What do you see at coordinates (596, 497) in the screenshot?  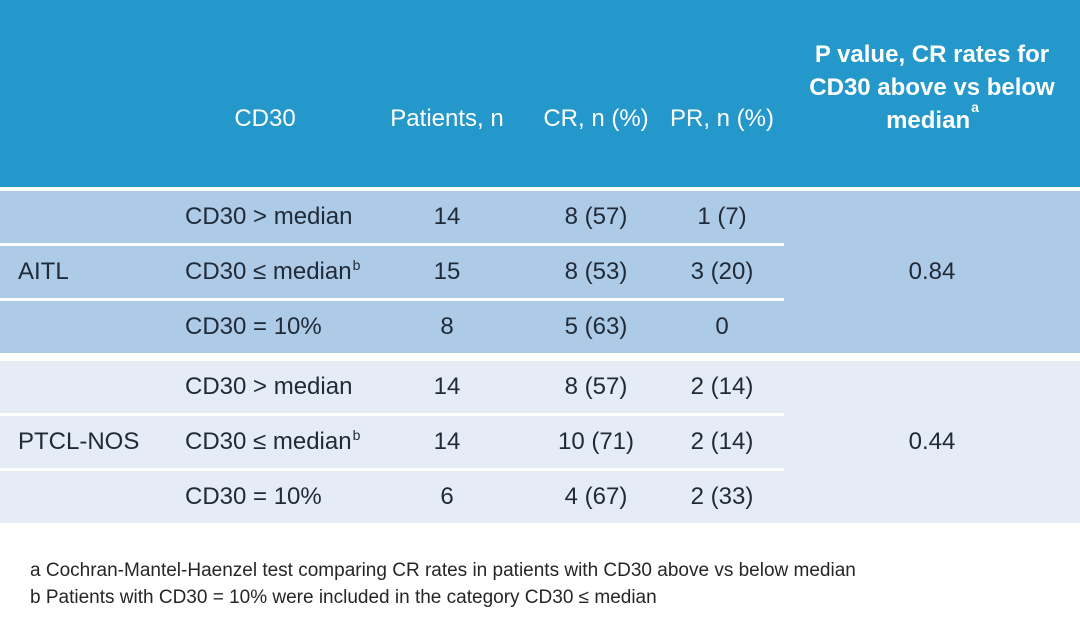 I see `cr-cell: 4 (67)` at bounding box center [596, 497].